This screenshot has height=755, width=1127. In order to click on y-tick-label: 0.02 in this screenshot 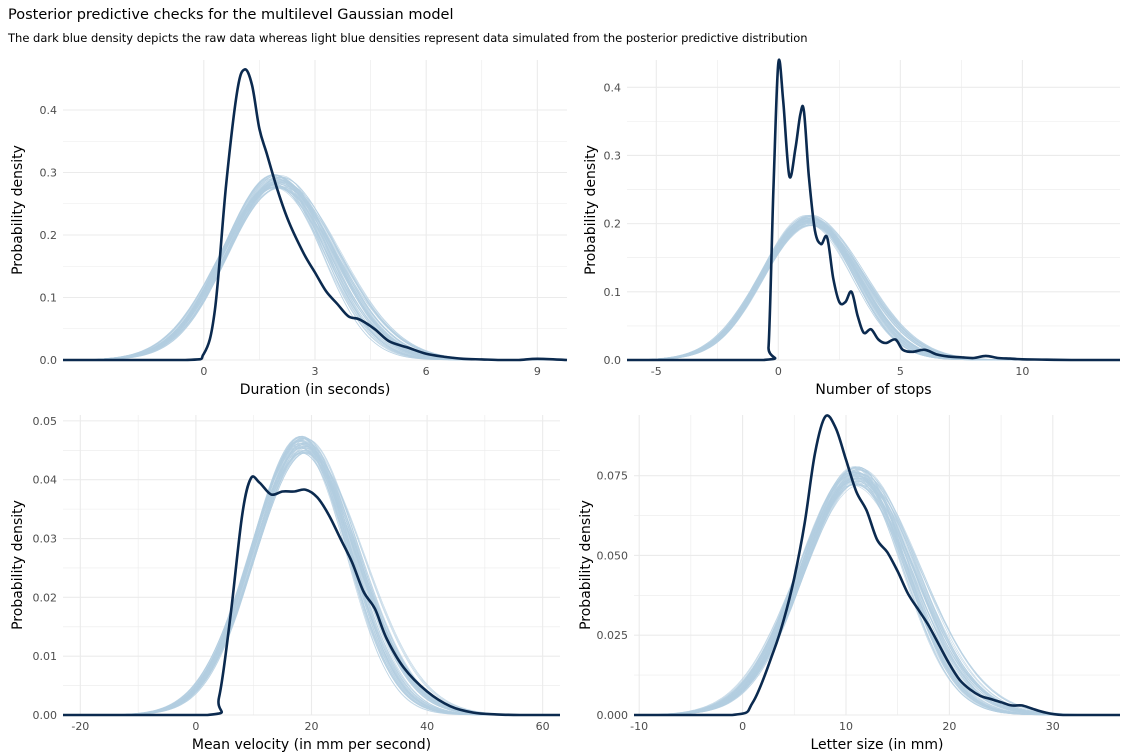, I will do `click(45, 597)`.